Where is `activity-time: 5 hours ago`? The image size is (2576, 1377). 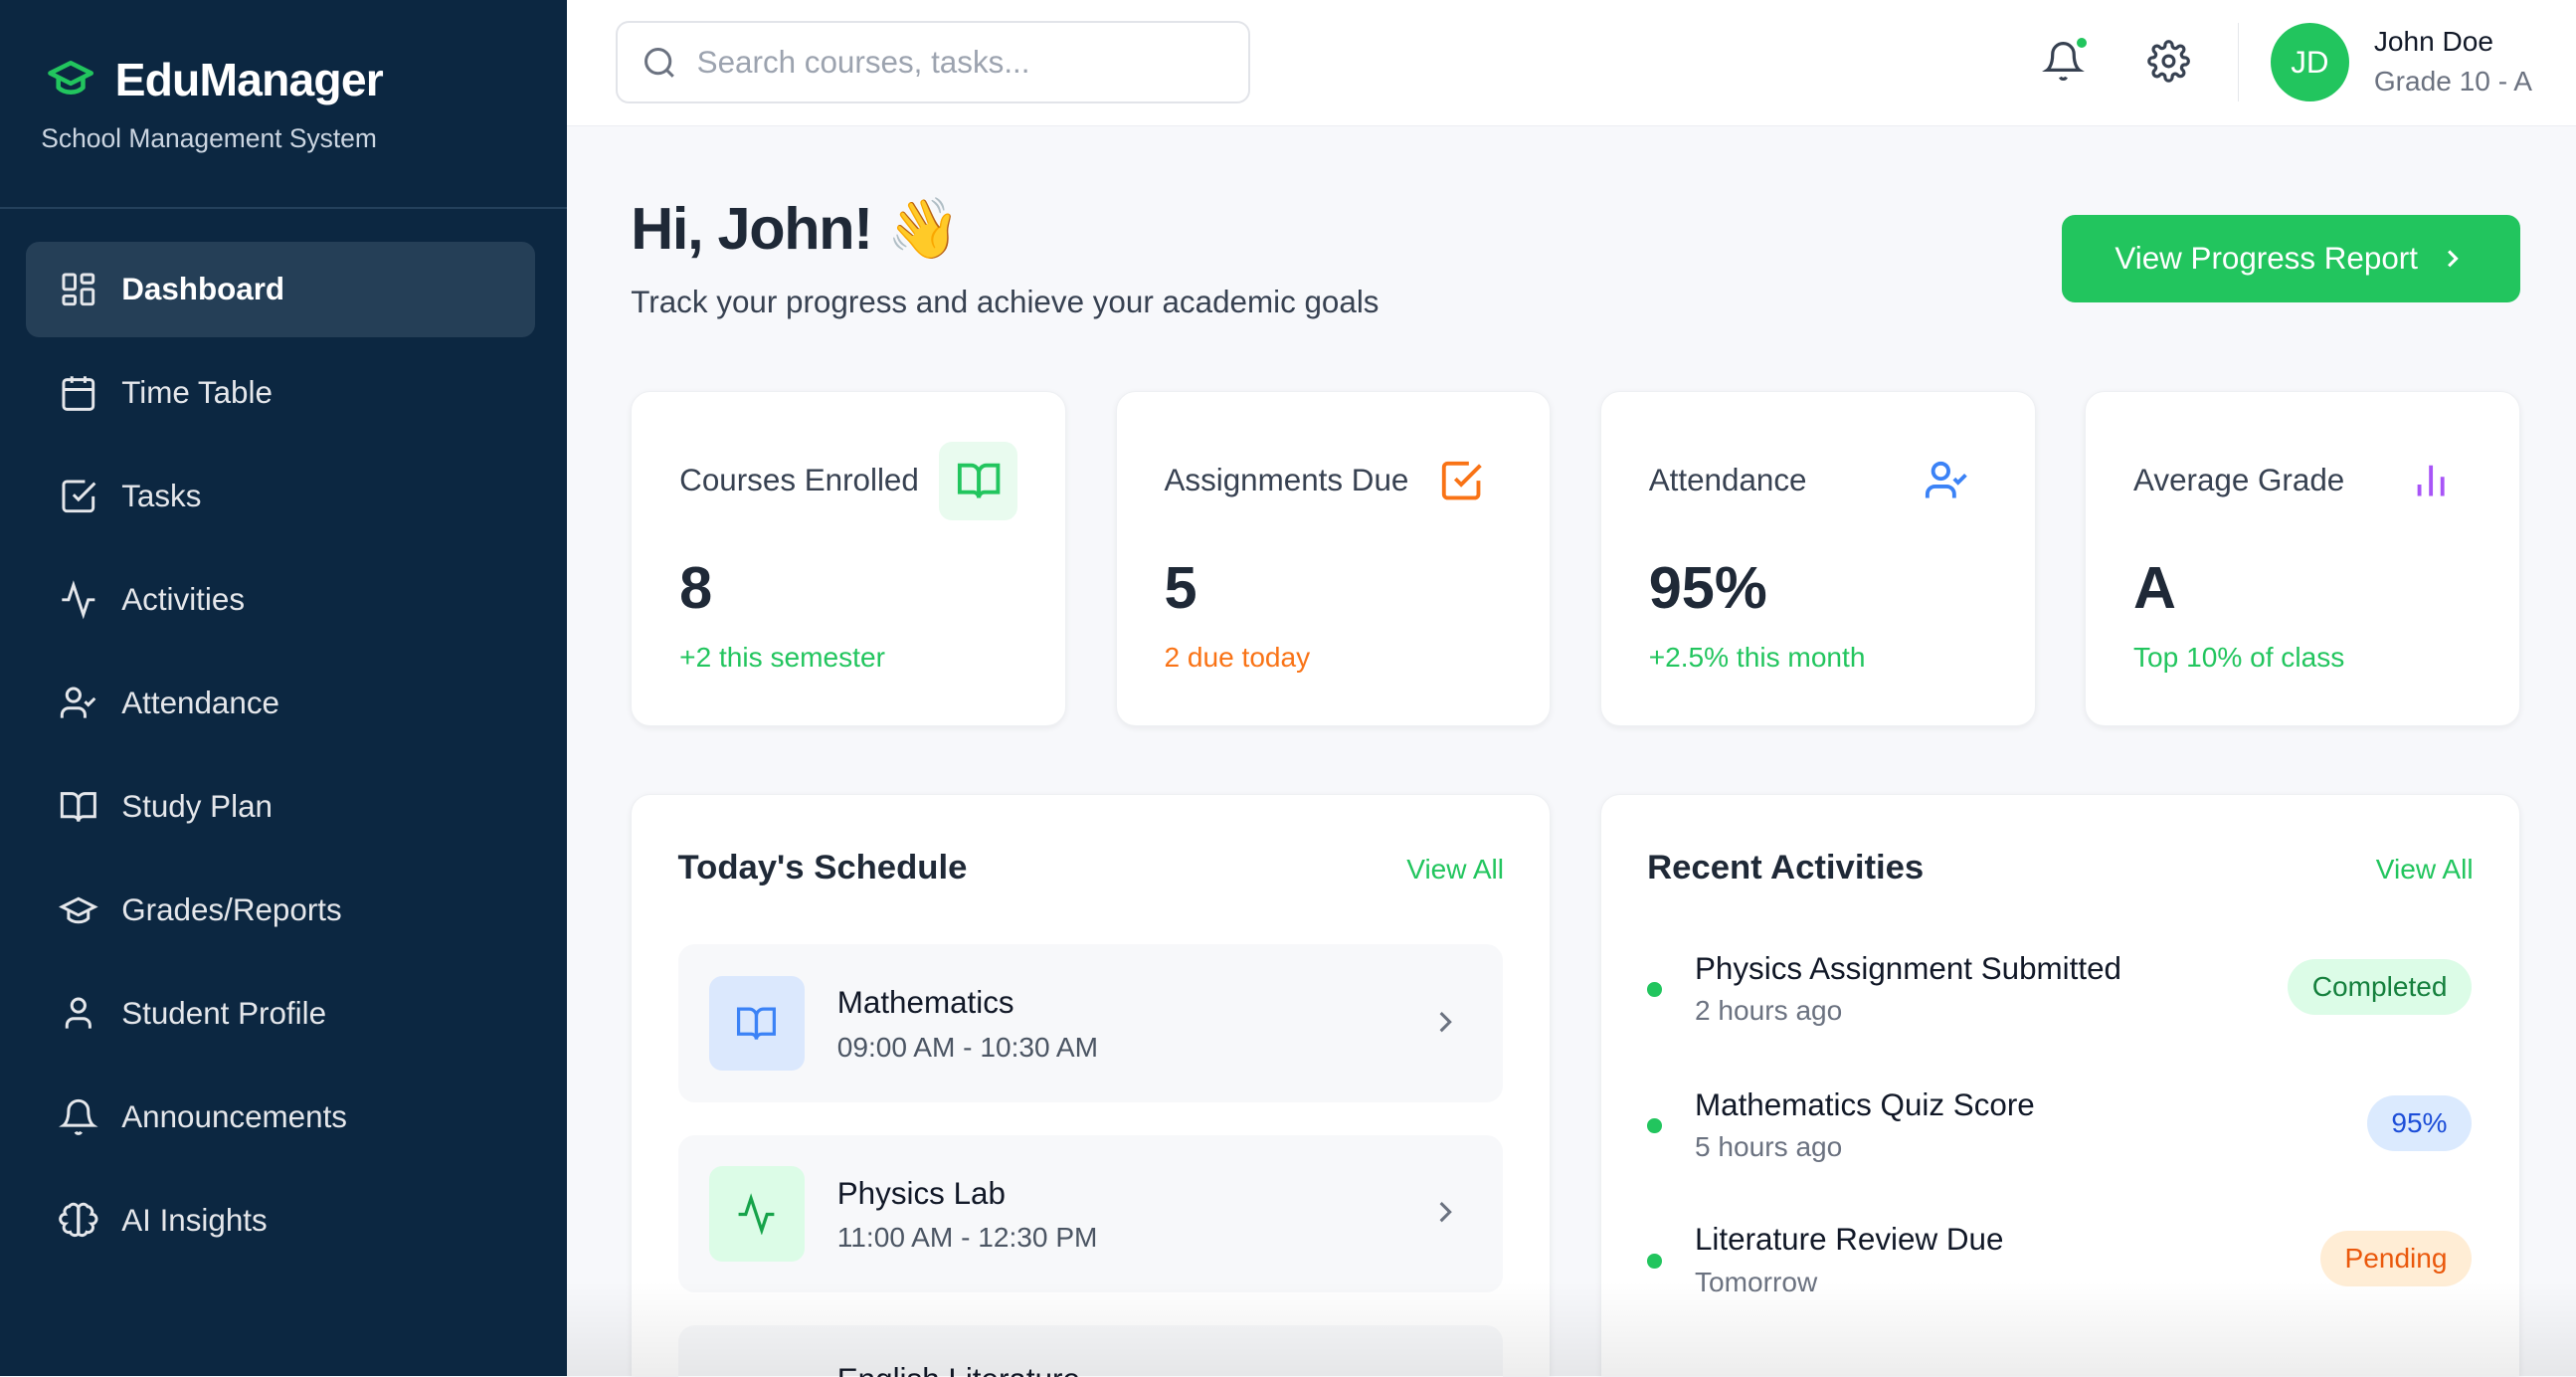
activity-time: 5 hours ago is located at coordinates (1768, 1147).